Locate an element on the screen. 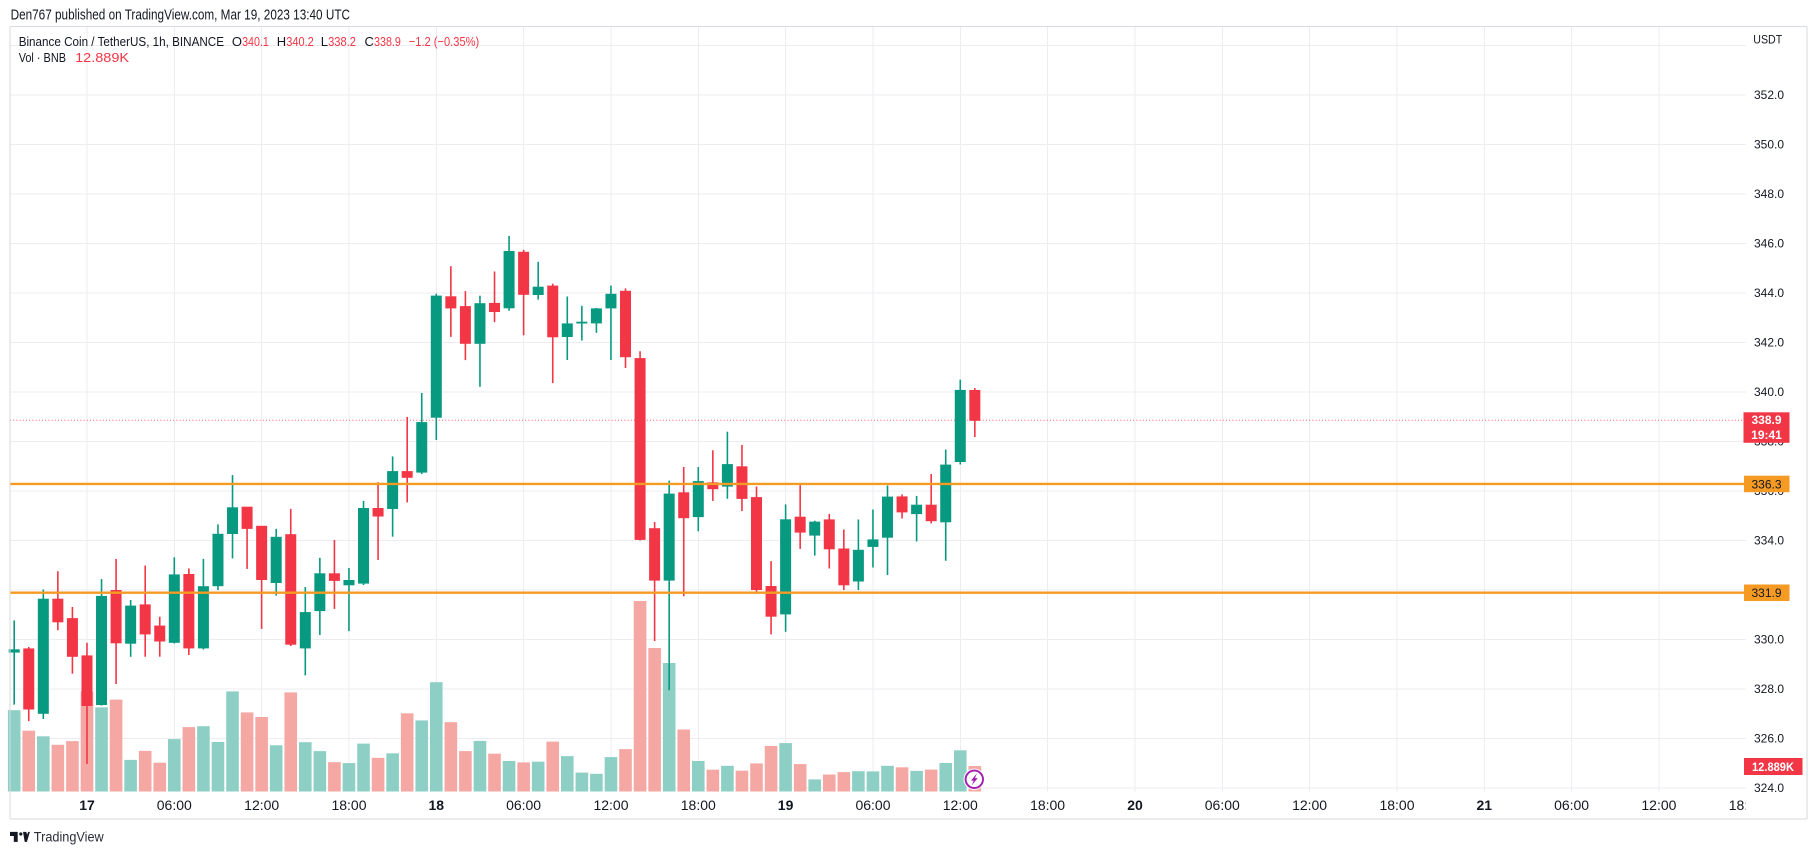 The image size is (1818, 855). svg-text: 340.0 is located at coordinates (1769, 392).